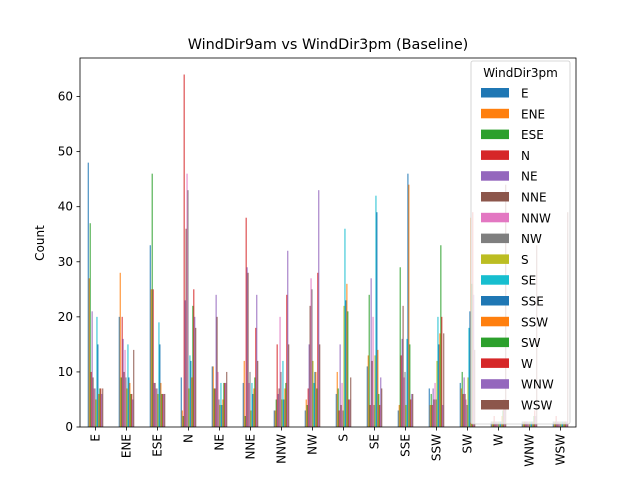  What do you see at coordinates (533, 114) in the screenshot?
I see `legend-entry: ENE` at bounding box center [533, 114].